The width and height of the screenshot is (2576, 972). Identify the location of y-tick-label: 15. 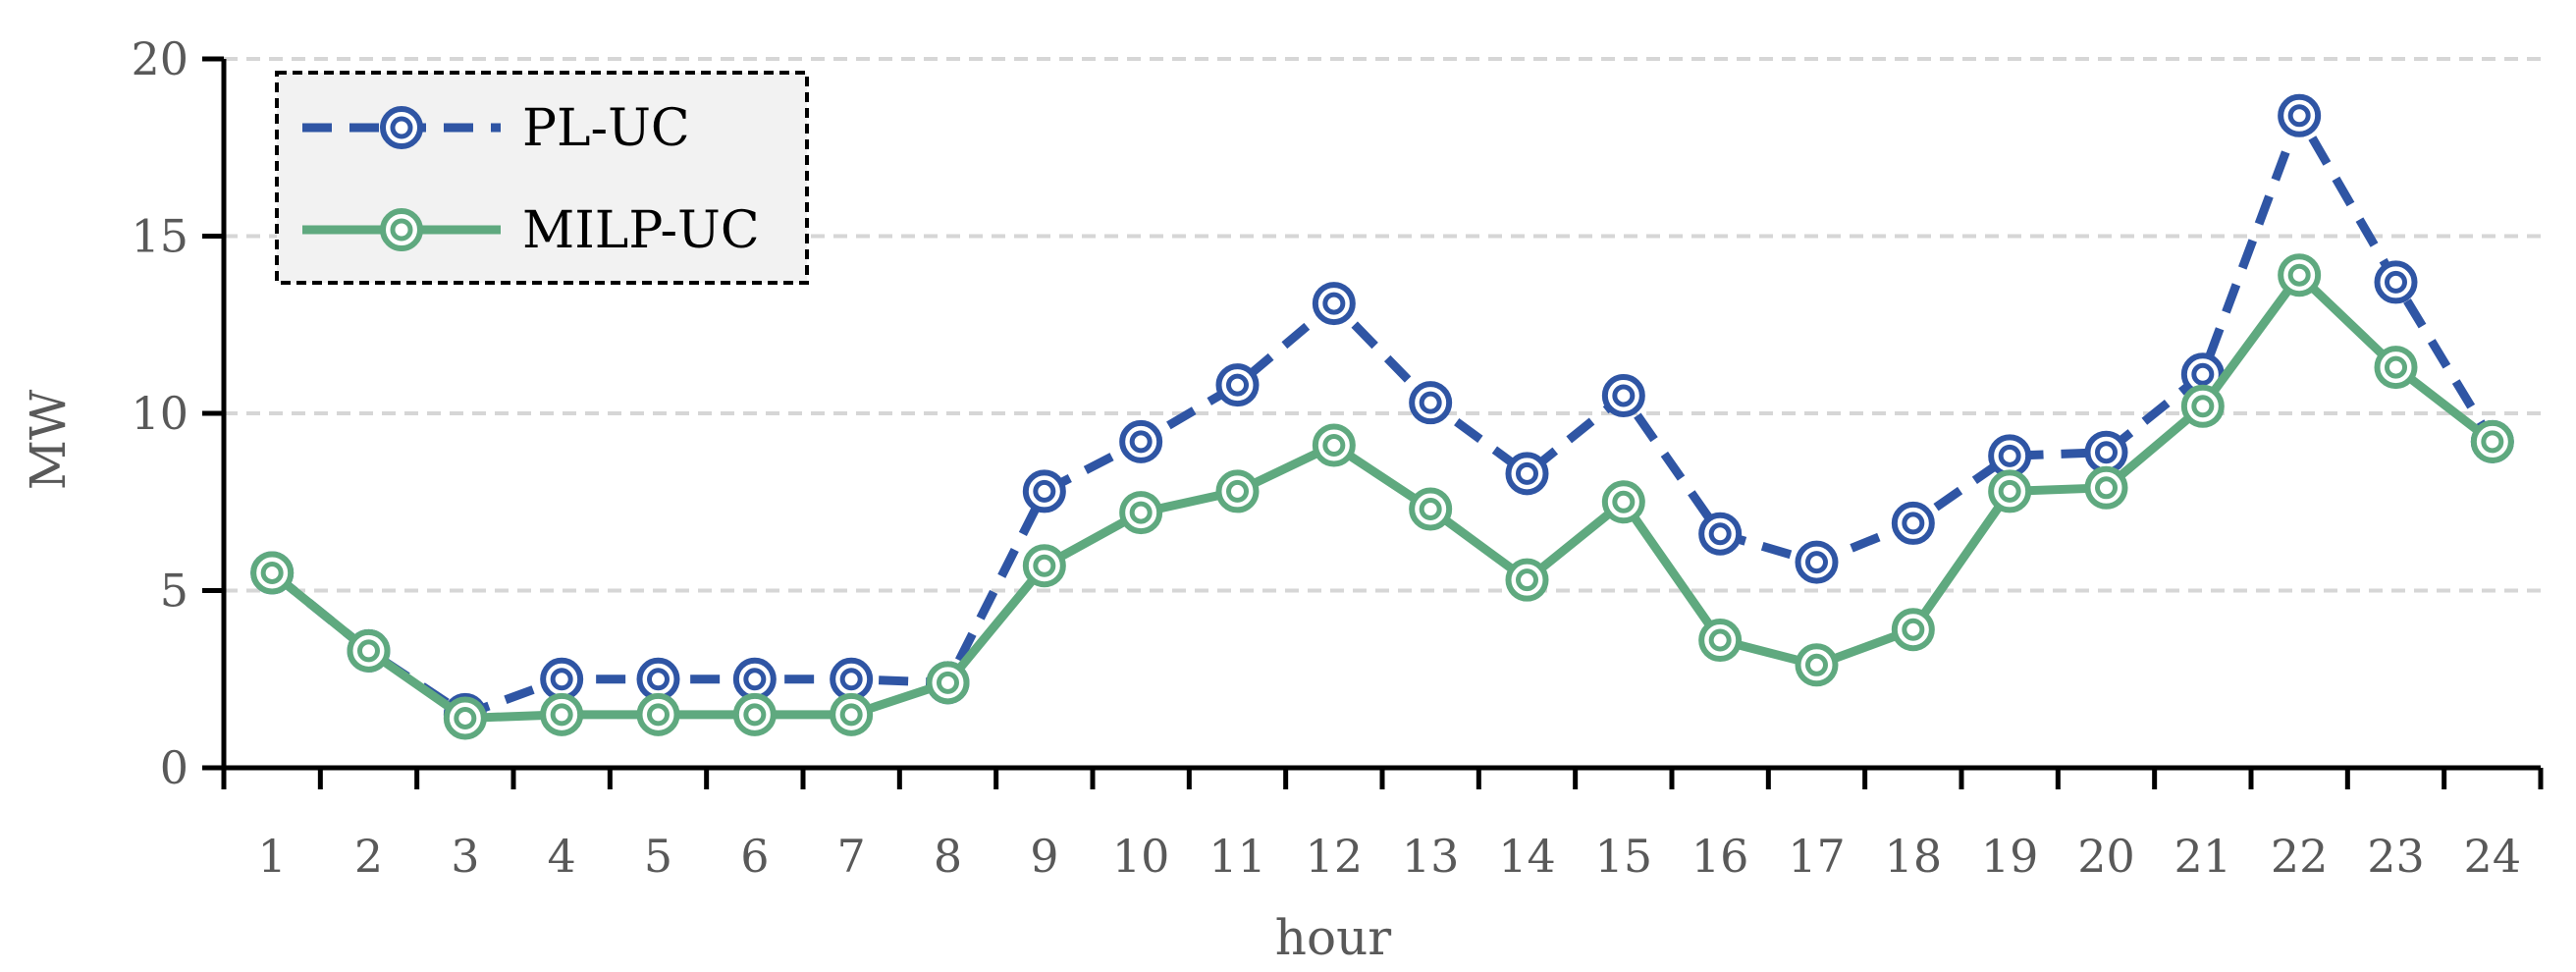
(159, 237).